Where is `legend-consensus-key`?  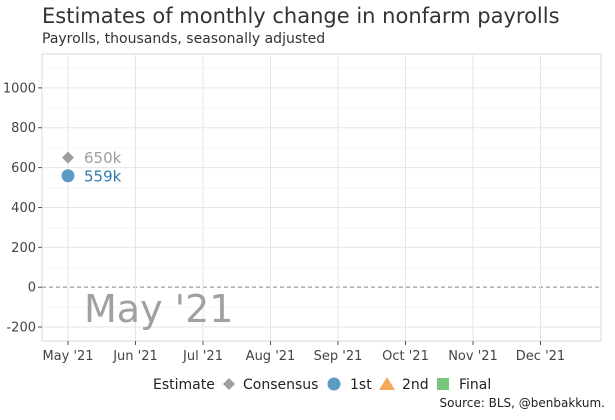 legend-consensus-key is located at coordinates (229, 384).